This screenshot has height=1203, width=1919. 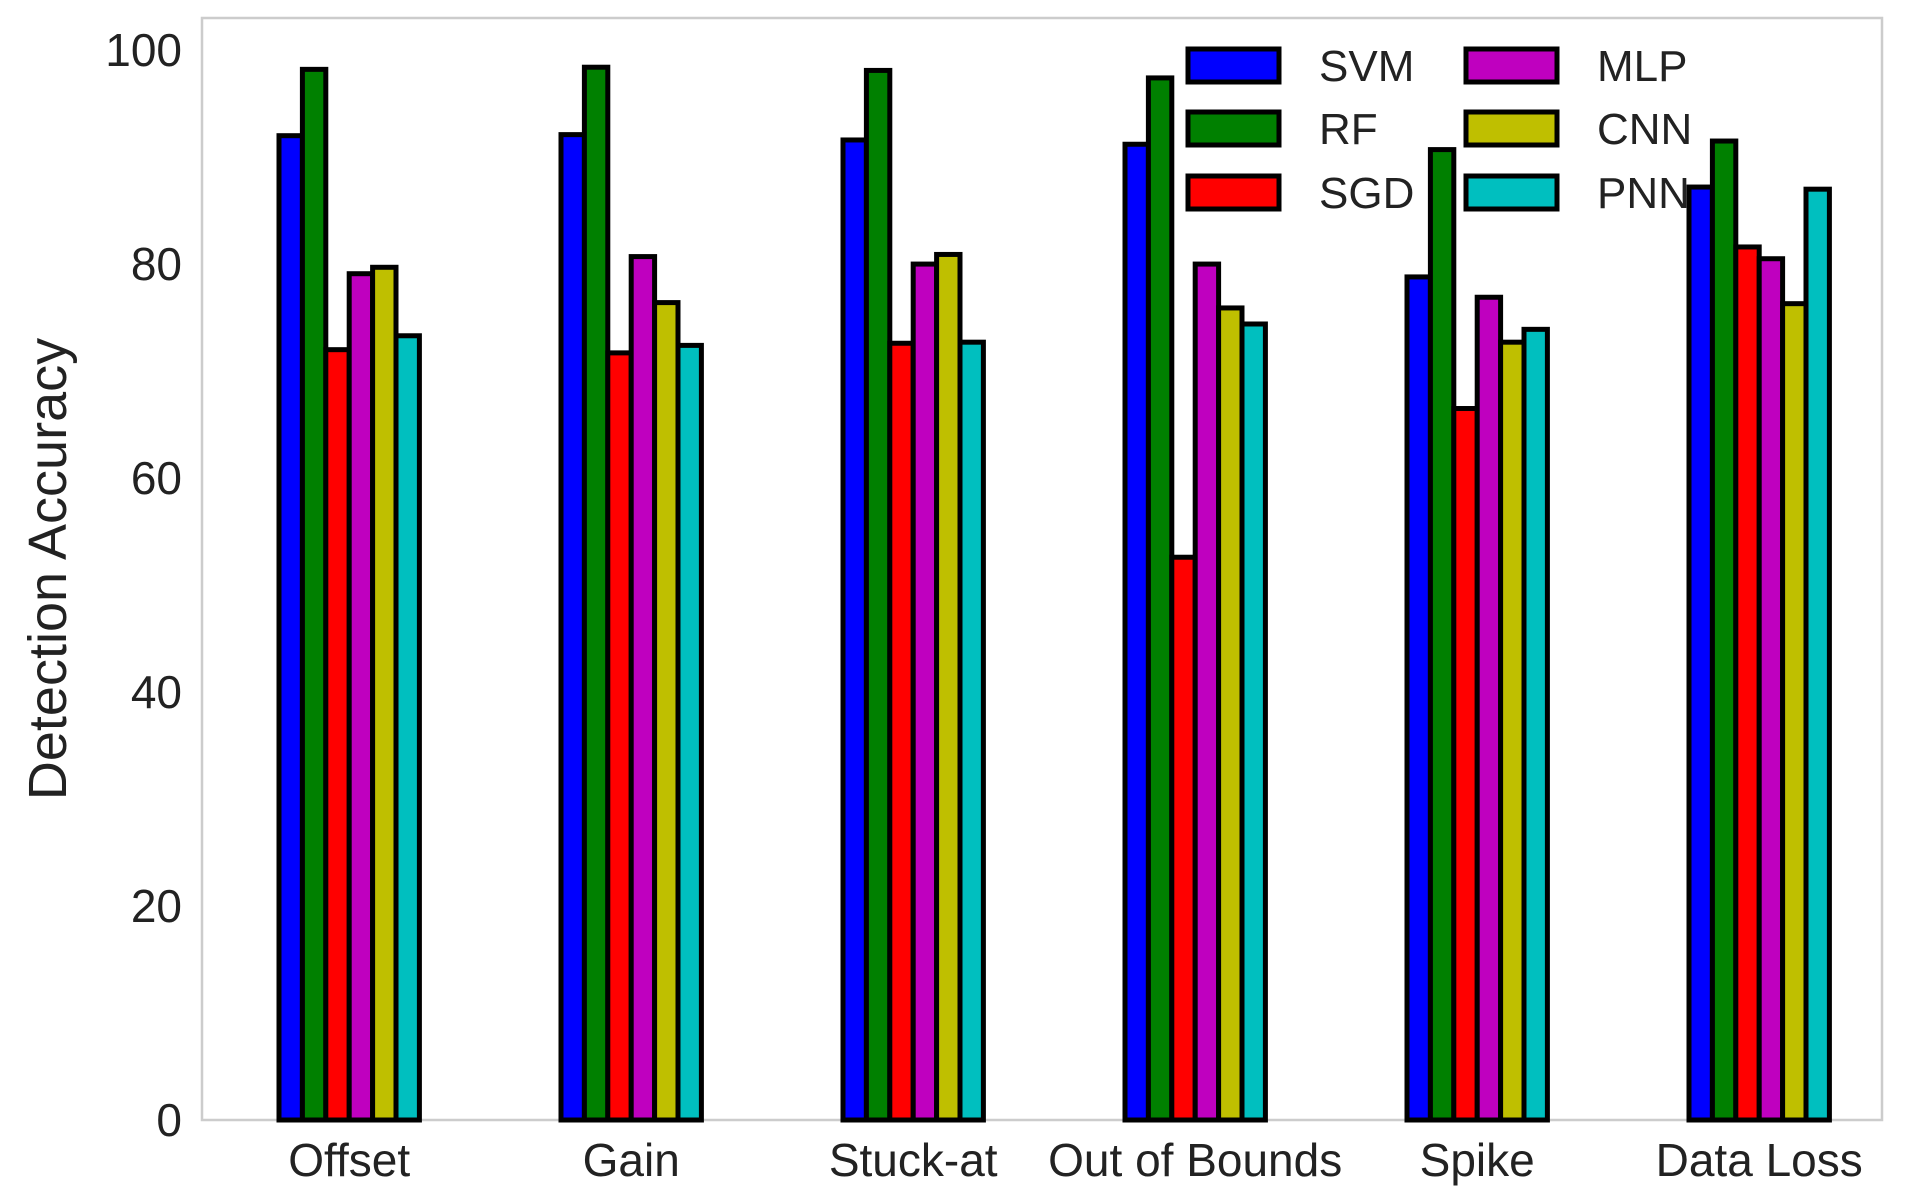 What do you see at coordinates (1195, 1160) in the screenshot?
I see `x-category-label: Out of Bounds` at bounding box center [1195, 1160].